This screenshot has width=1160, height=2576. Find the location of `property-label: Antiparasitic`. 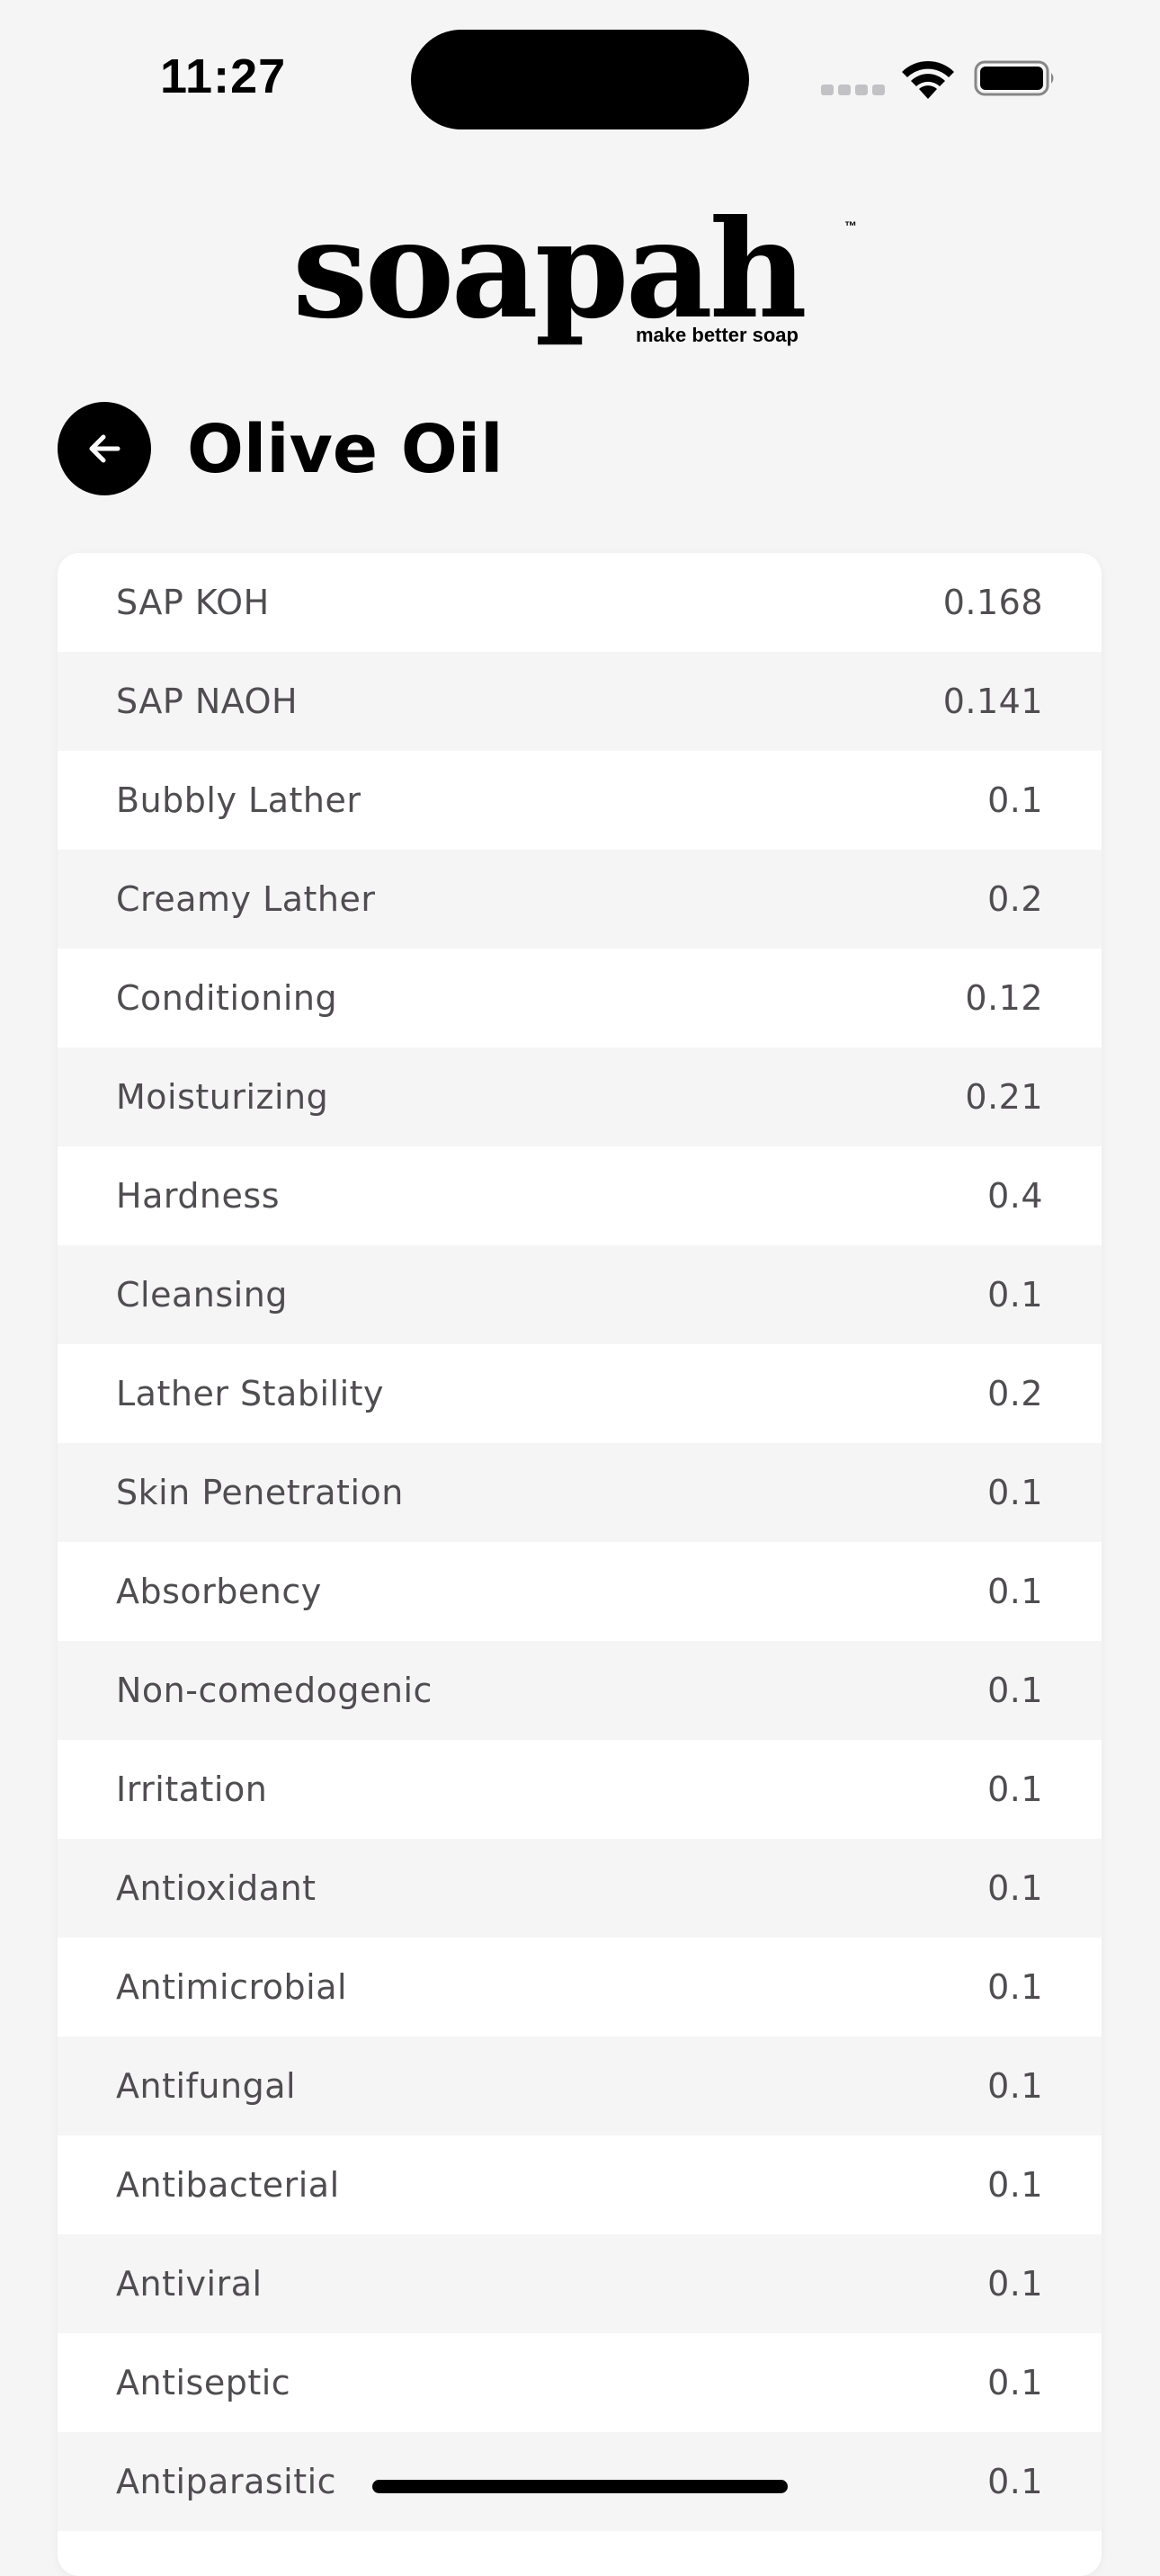

property-label: Antiparasitic is located at coordinates (226, 2481).